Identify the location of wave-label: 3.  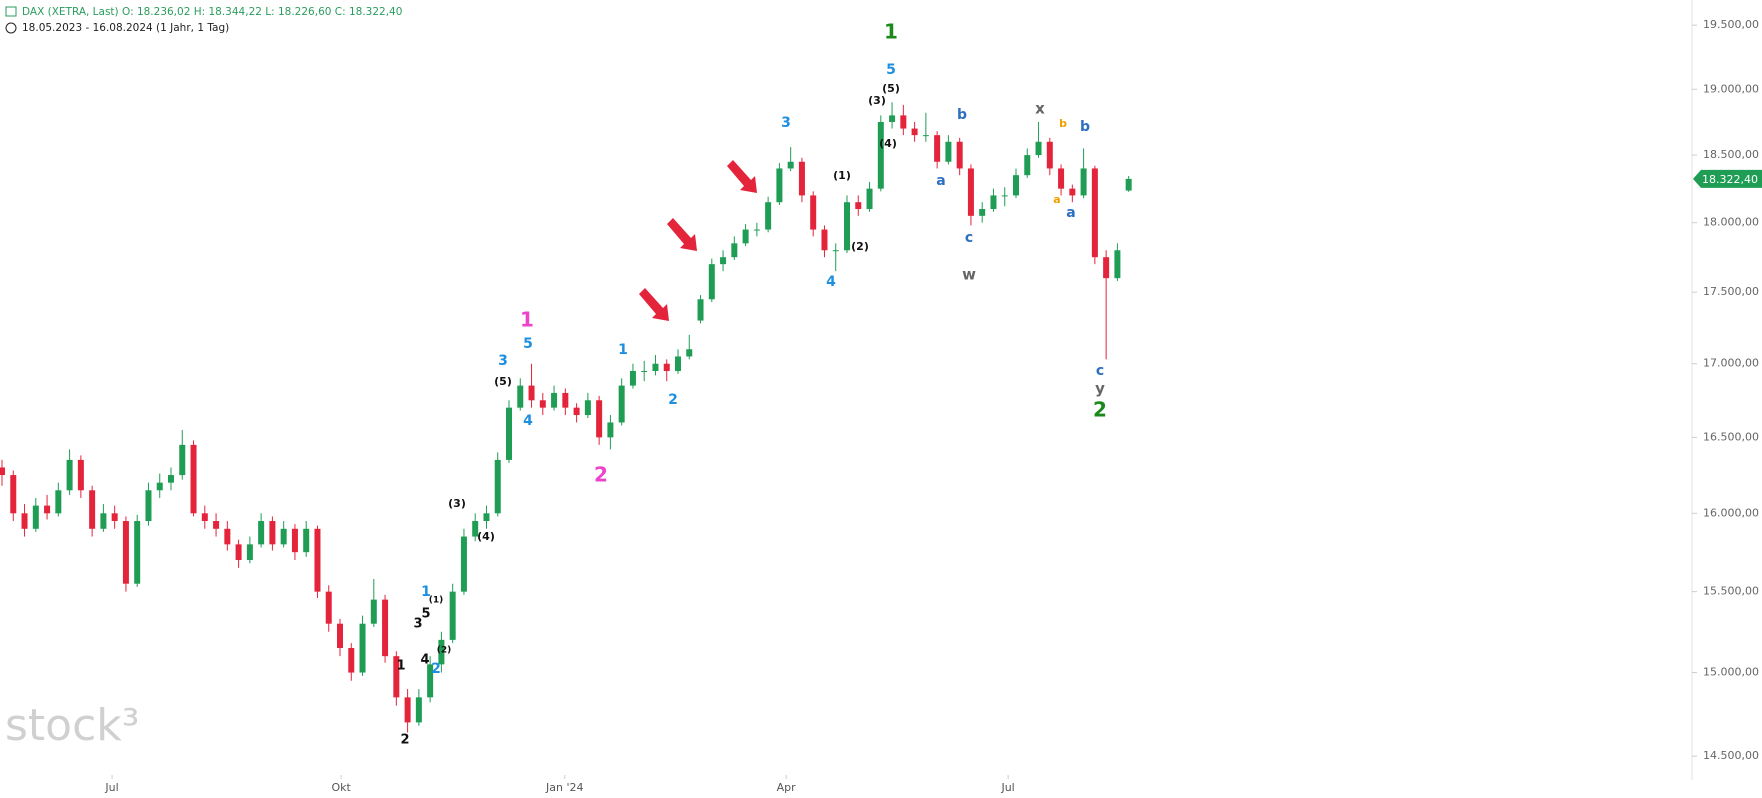
(786, 123).